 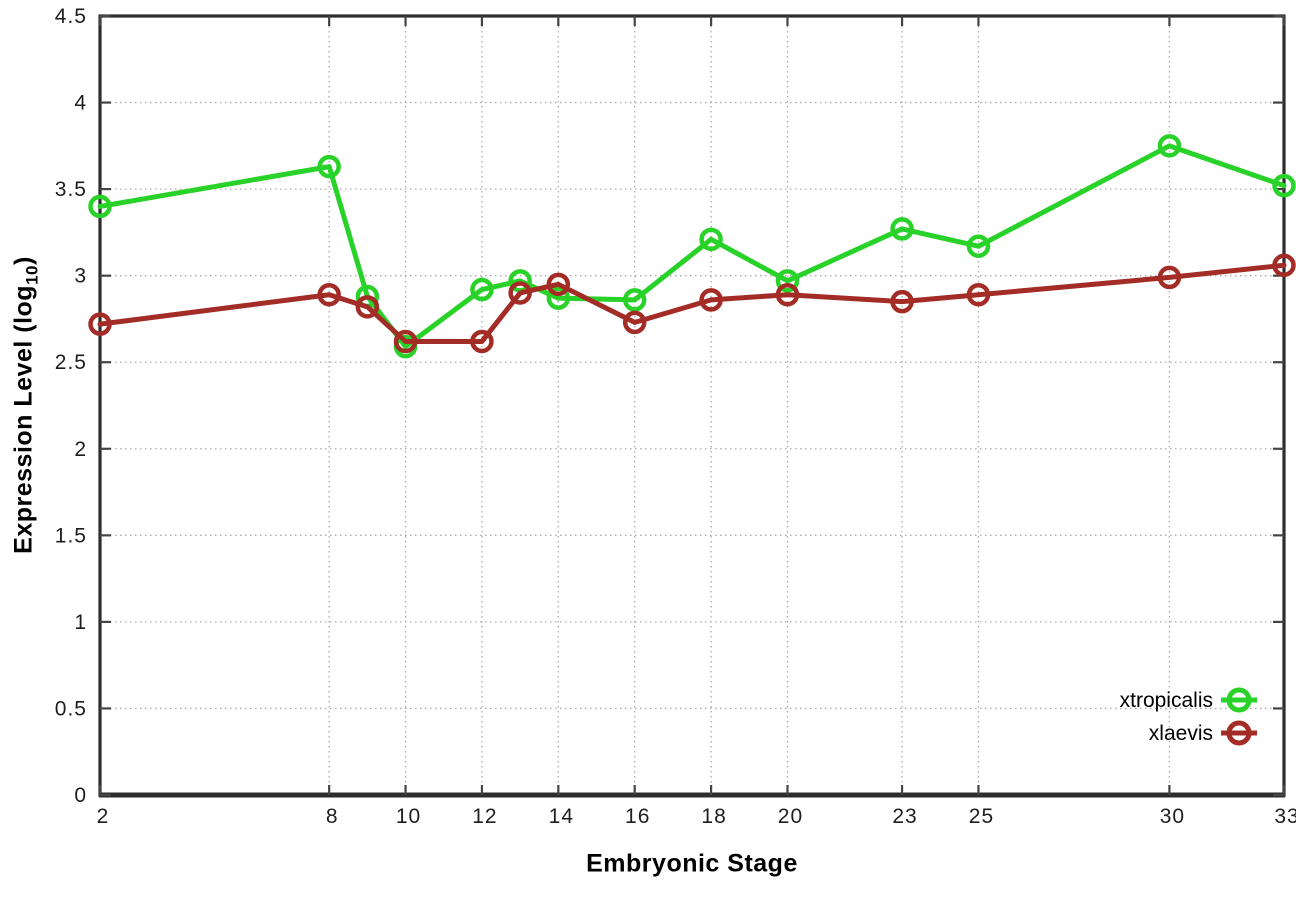 I want to click on x-tick-label: 10, so click(x=408, y=816).